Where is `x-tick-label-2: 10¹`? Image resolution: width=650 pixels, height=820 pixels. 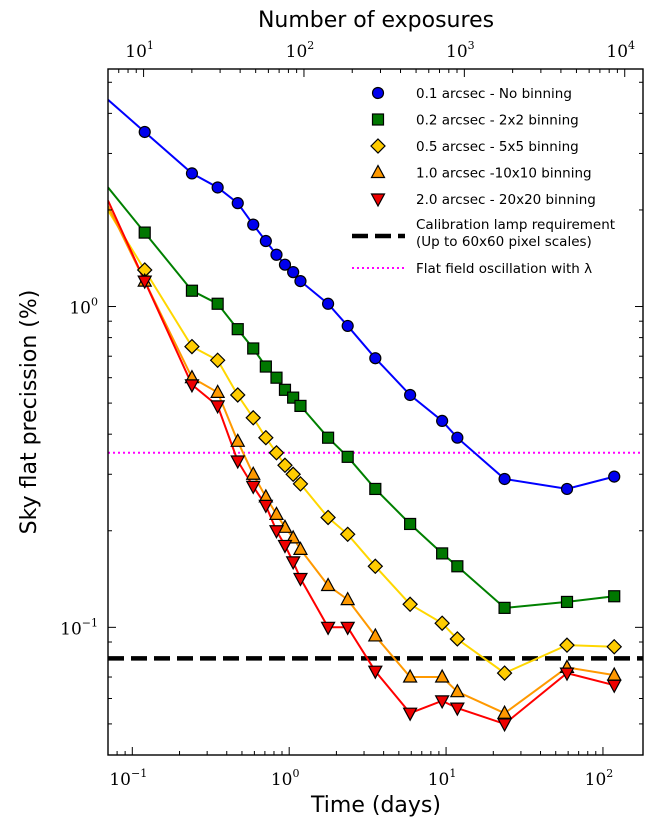 x-tick-label-2: 10¹ is located at coordinates (442, 778).